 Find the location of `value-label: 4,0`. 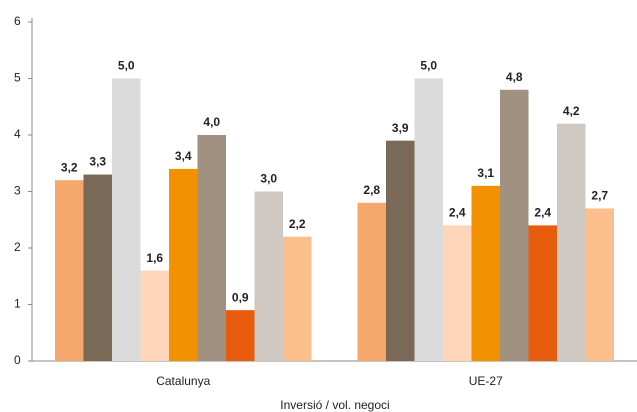

value-label: 4,0 is located at coordinates (211, 122).